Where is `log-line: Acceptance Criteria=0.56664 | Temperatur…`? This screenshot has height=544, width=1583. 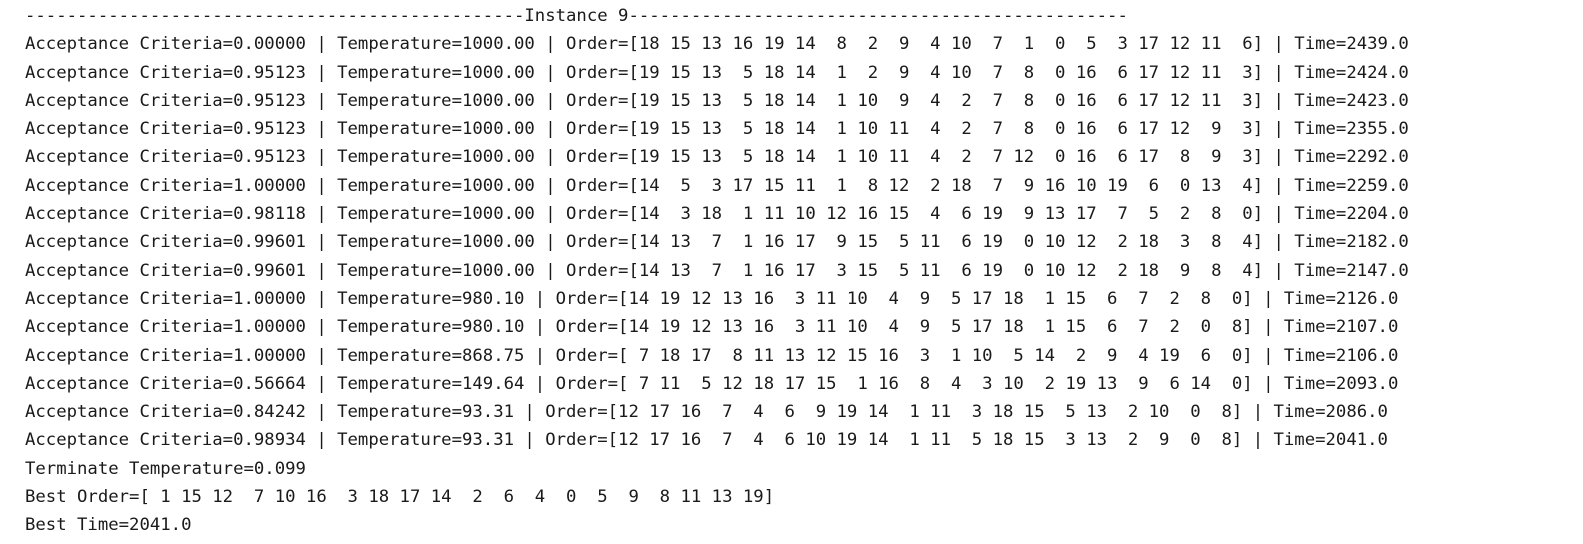 log-line: Acceptance Criteria=0.56664 | Temperatur… is located at coordinates (712, 383).